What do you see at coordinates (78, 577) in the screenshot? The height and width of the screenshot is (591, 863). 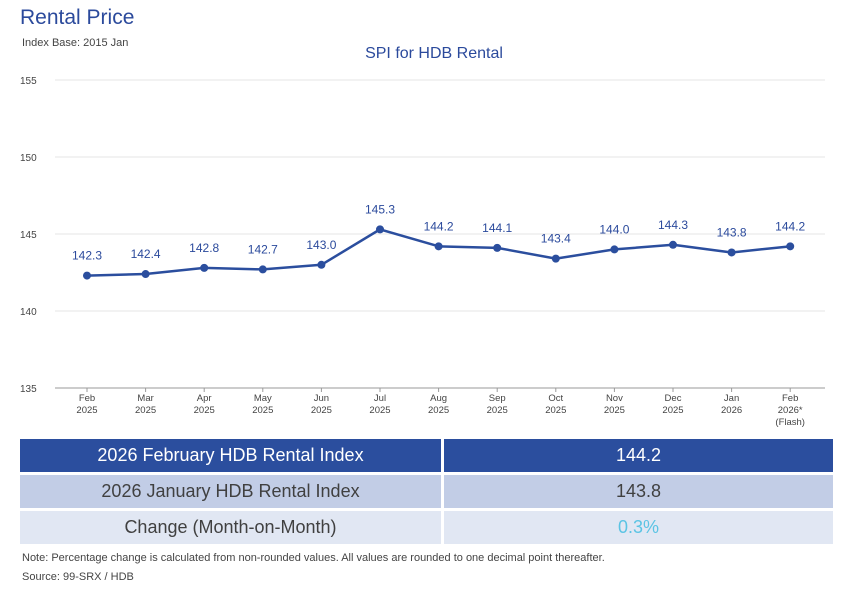 I see `source-note: Source: 99-SRX / HDB` at bounding box center [78, 577].